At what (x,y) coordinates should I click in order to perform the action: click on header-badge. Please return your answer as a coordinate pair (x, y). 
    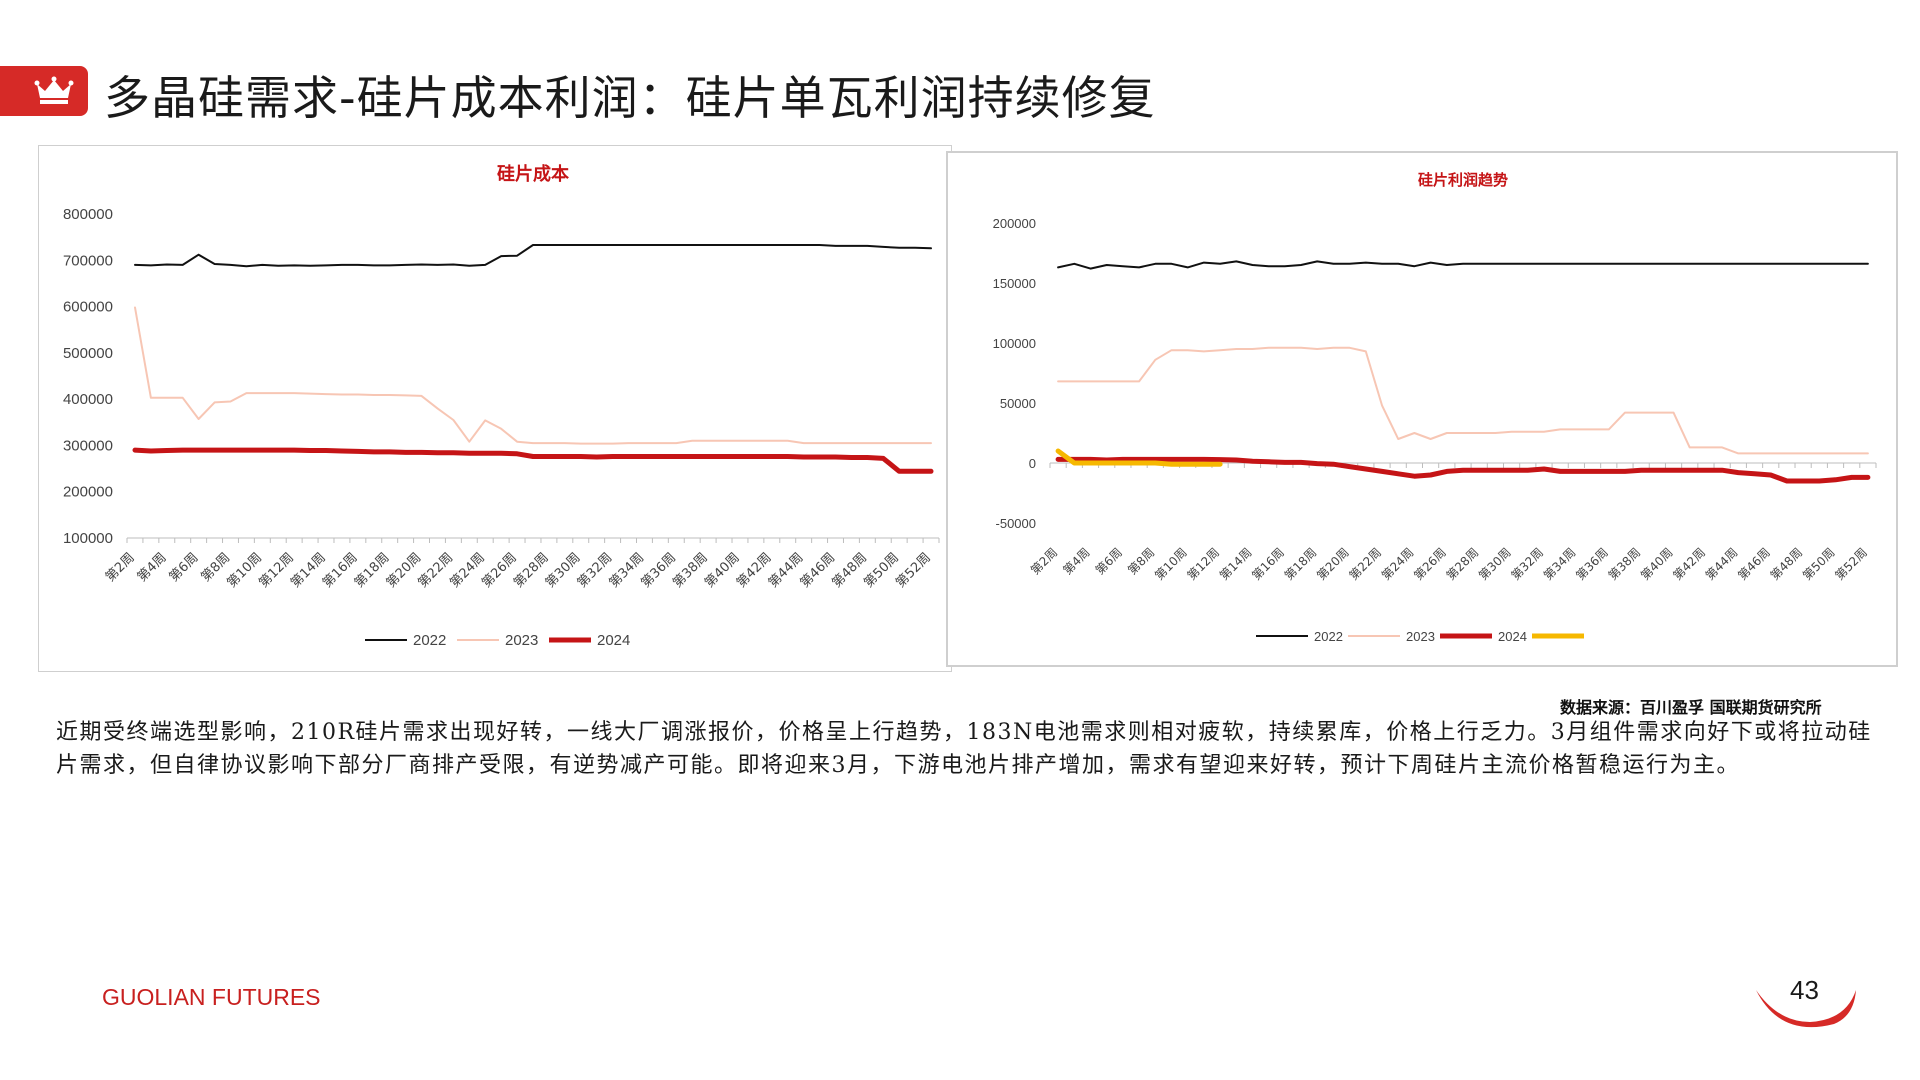
    Looking at the image, I should click on (44, 91).